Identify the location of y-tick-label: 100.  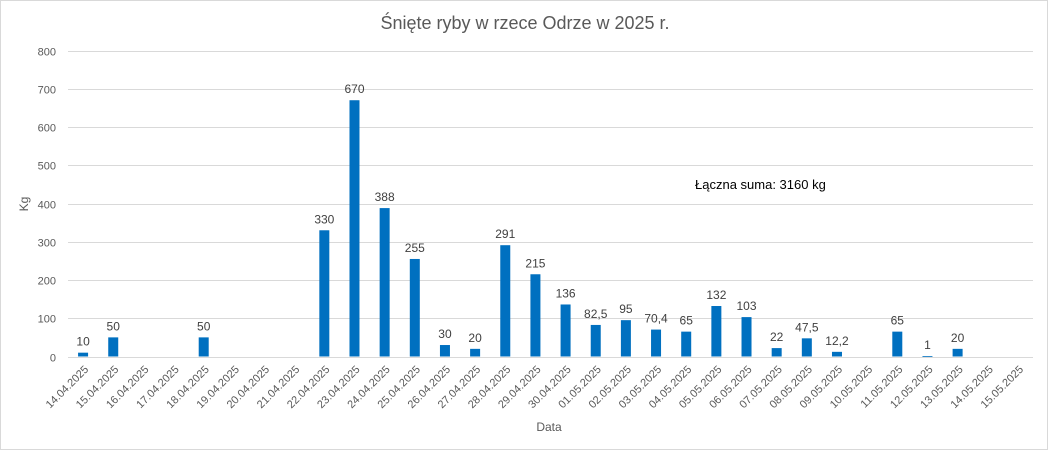
(47, 320).